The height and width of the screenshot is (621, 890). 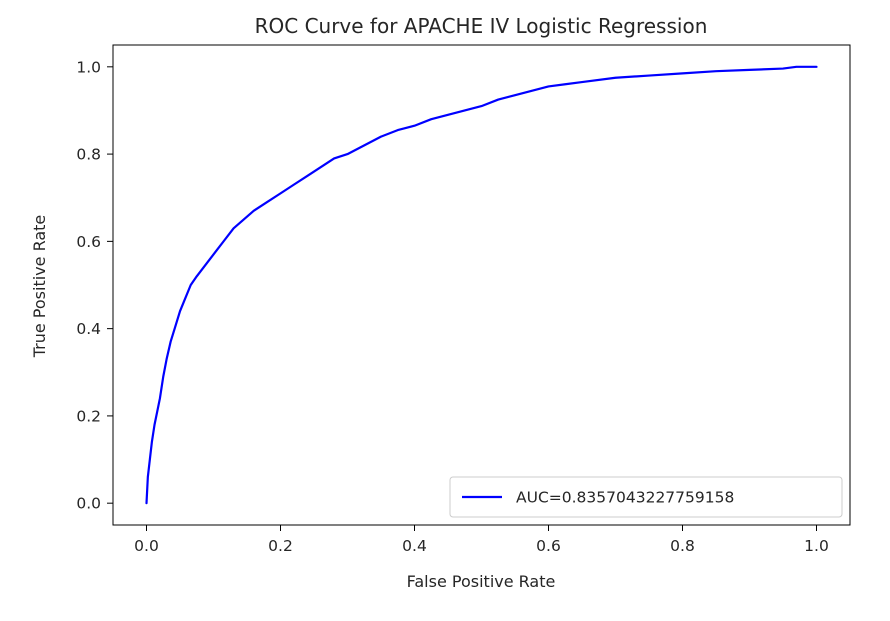 I want to click on x-tick-label: 0.0, so click(x=146, y=546).